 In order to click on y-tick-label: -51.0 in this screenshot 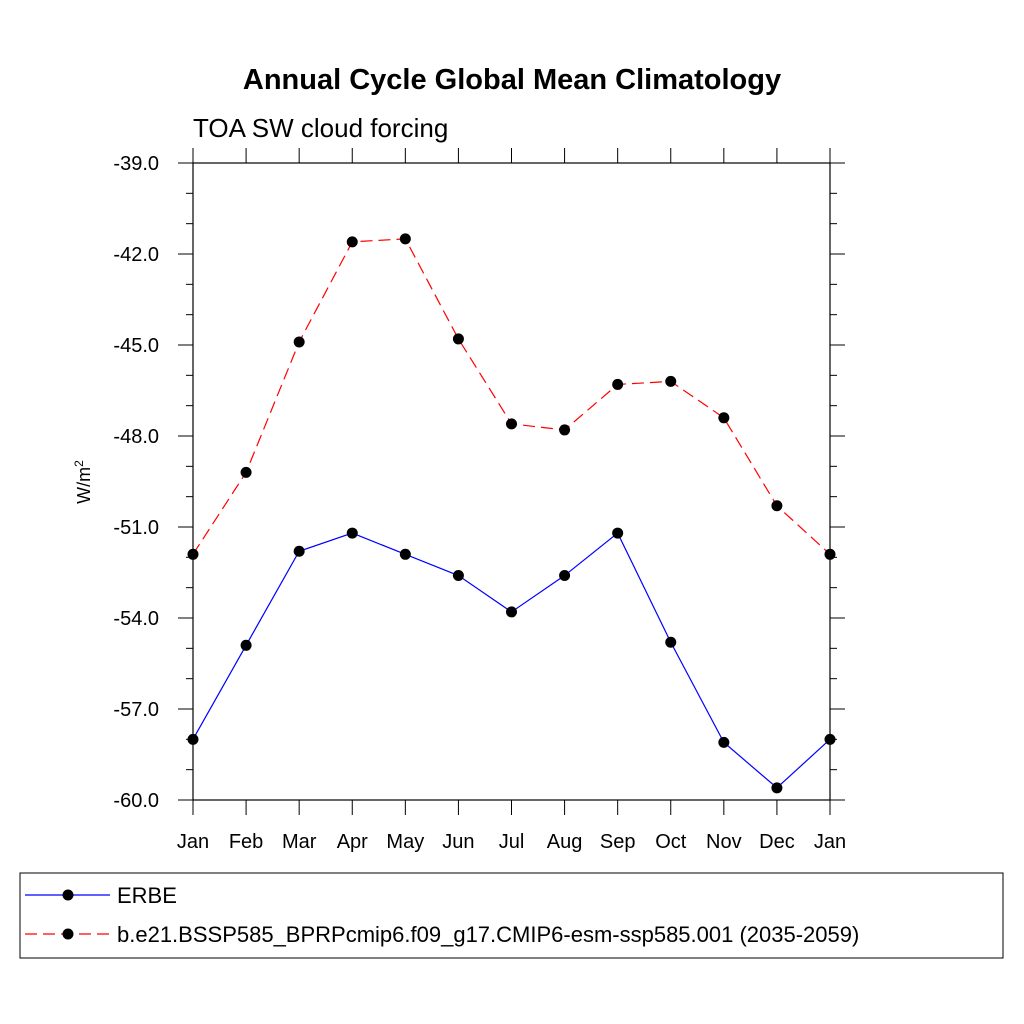, I will do `click(136, 528)`.